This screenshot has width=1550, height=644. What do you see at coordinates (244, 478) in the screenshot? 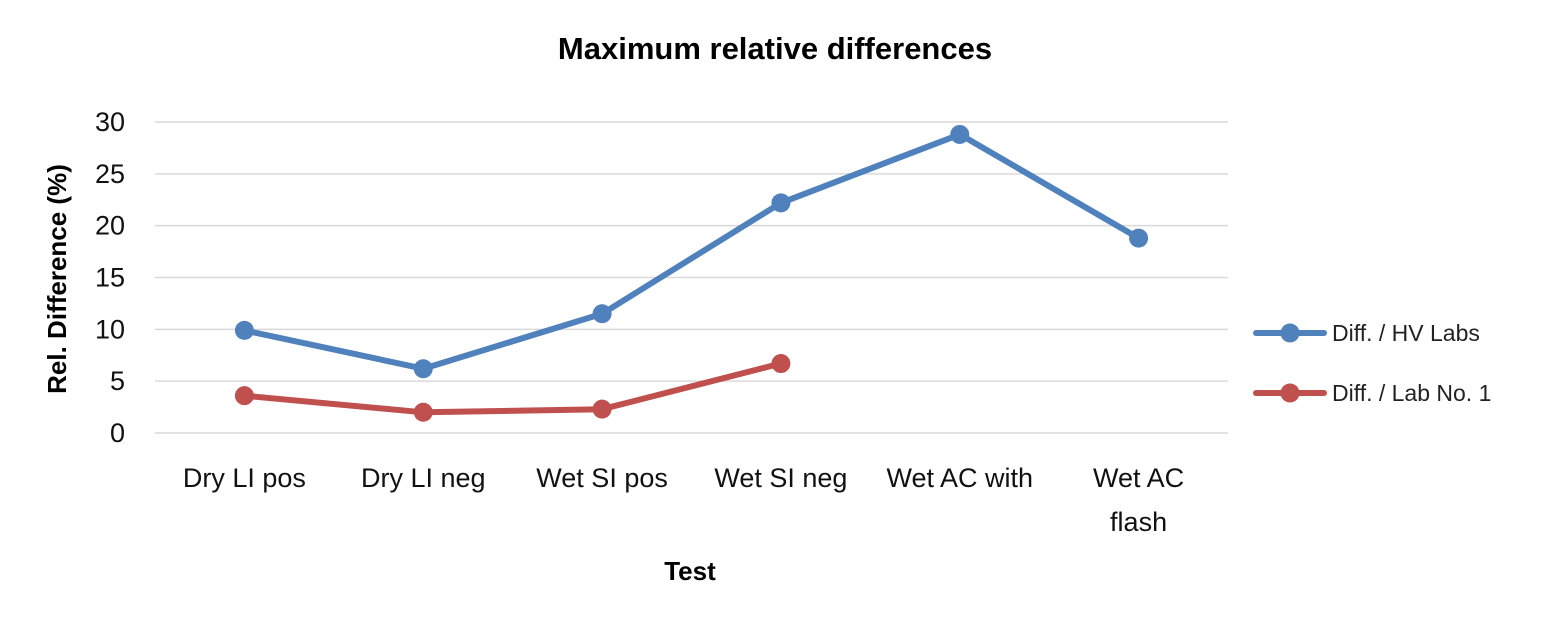
I see `x-tick-label: Dry LI pos` at bounding box center [244, 478].